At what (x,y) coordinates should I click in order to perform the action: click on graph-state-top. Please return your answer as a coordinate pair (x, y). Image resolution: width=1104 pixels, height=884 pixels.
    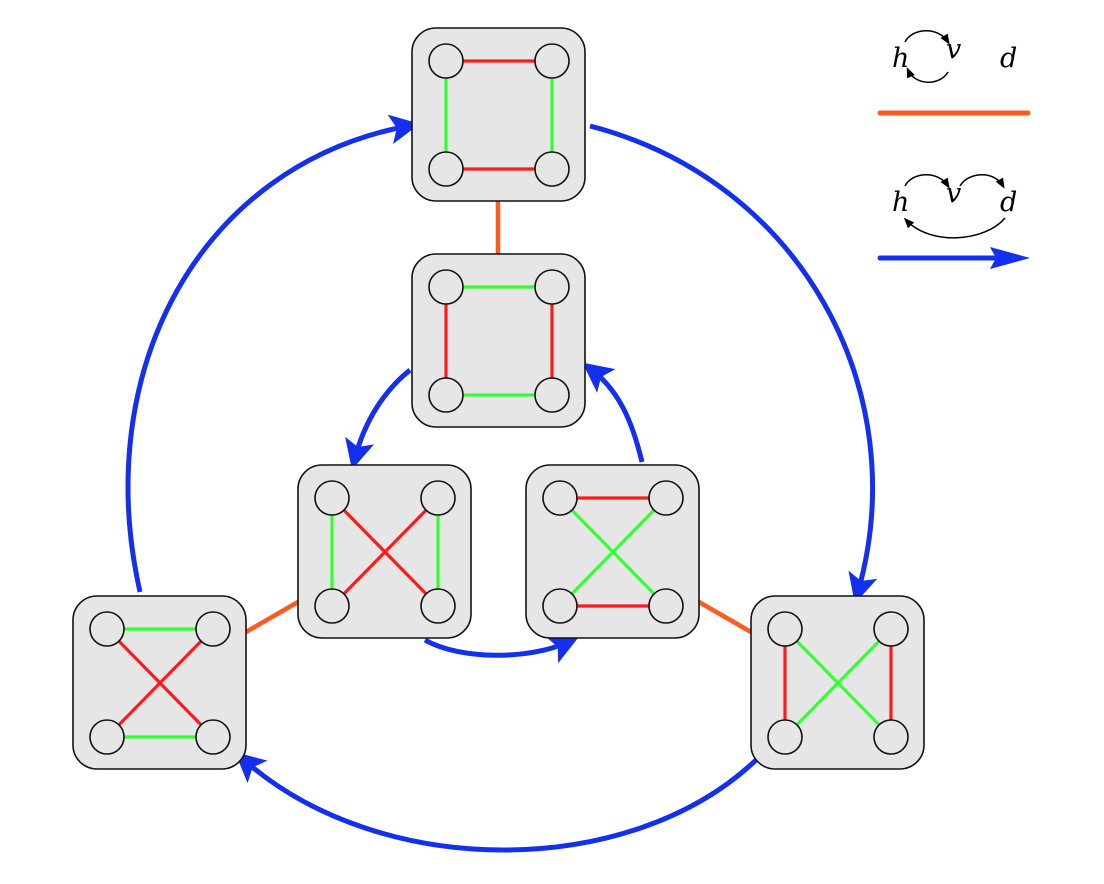
    Looking at the image, I should click on (498, 114).